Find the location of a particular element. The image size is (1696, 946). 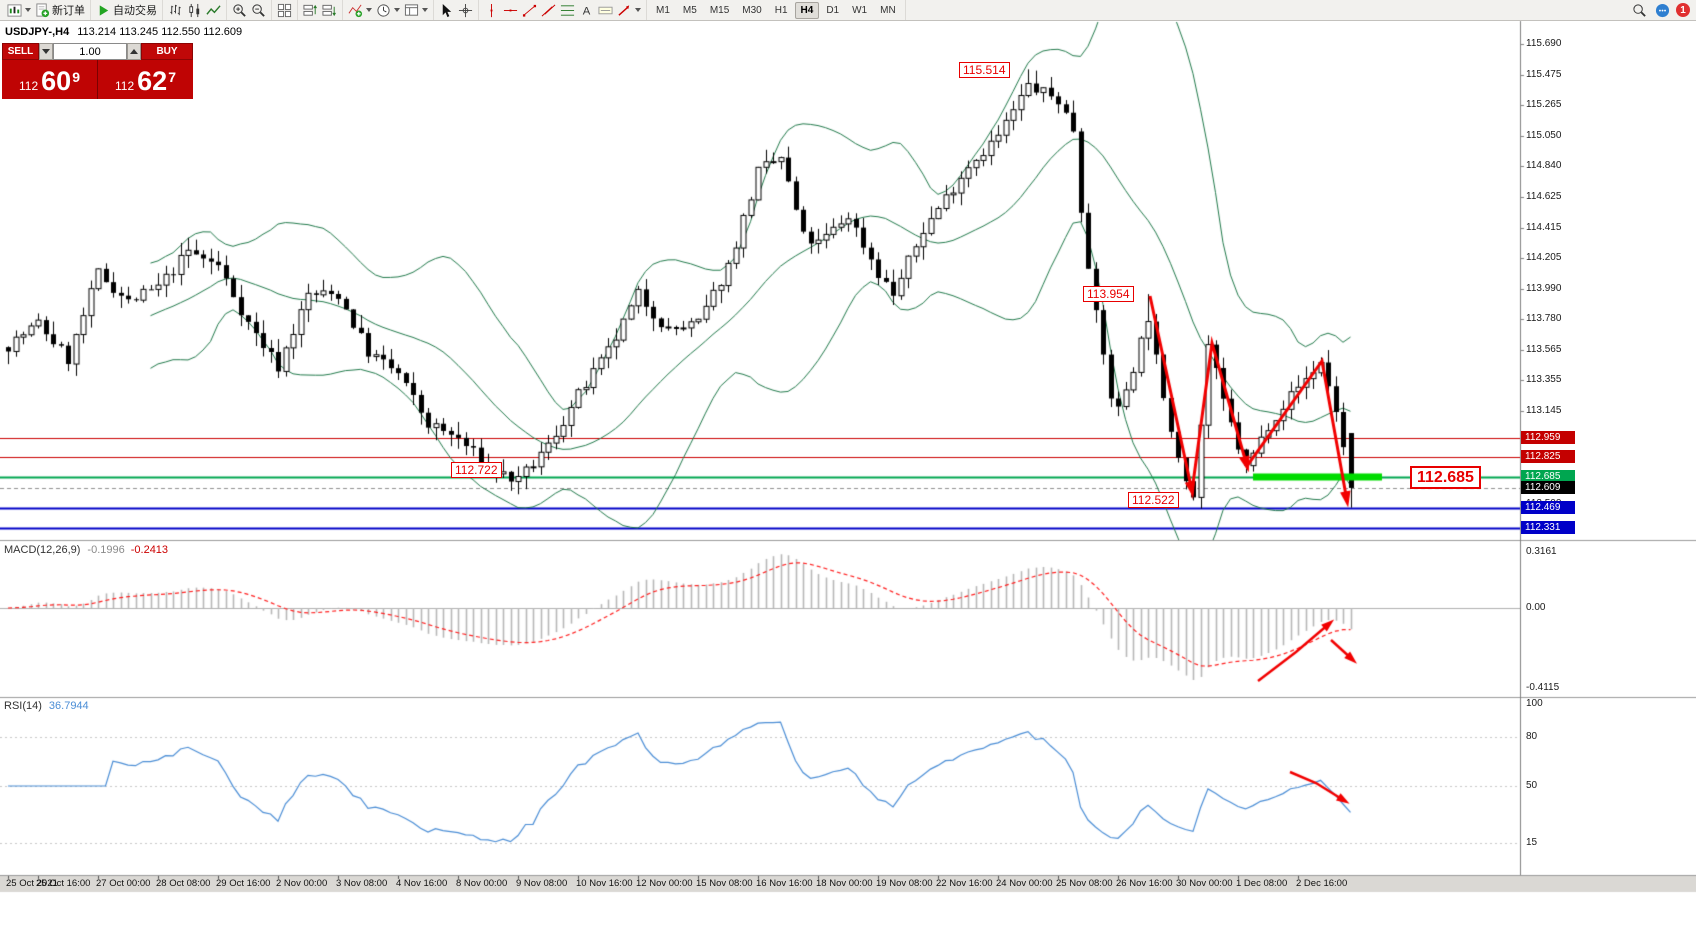

stack-down-icon is located at coordinates (329, 10).